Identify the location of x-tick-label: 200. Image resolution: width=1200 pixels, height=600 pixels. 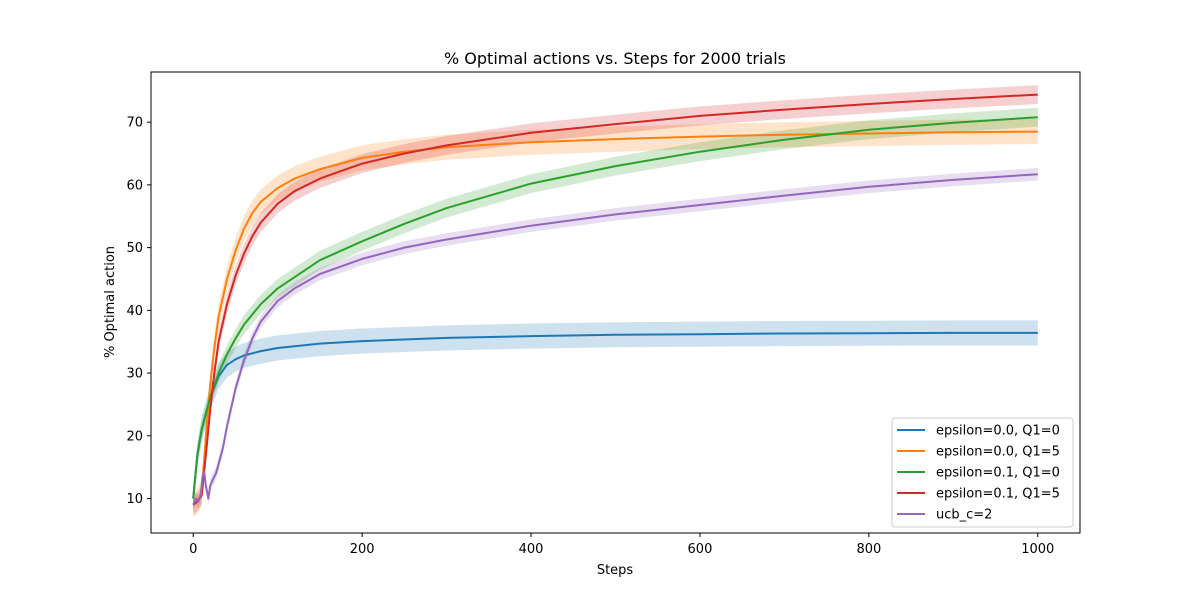
(362, 549).